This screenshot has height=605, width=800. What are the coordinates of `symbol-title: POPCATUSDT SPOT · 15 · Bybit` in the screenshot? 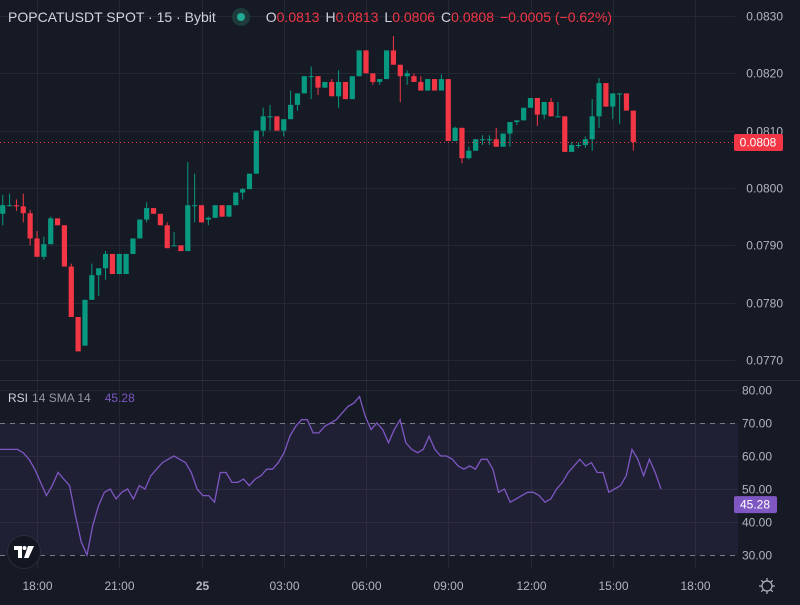 It's located at (112, 17).